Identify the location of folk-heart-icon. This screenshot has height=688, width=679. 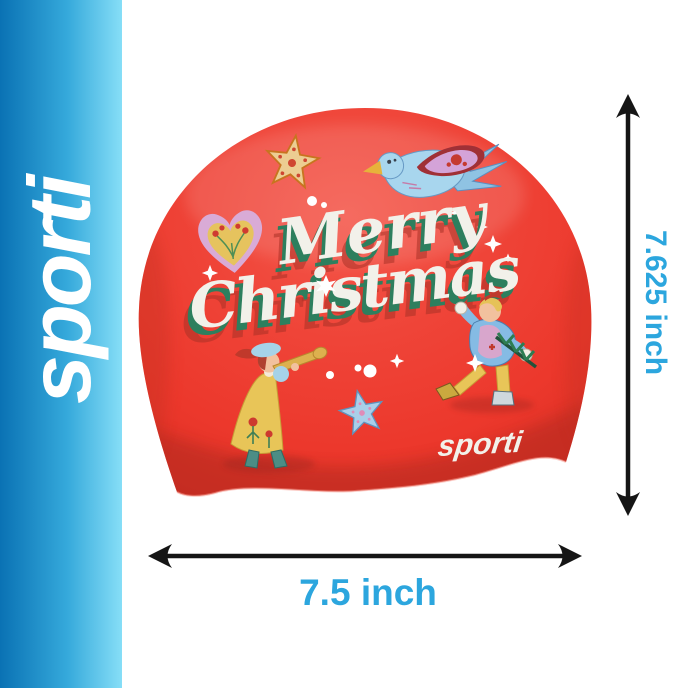
(230, 241).